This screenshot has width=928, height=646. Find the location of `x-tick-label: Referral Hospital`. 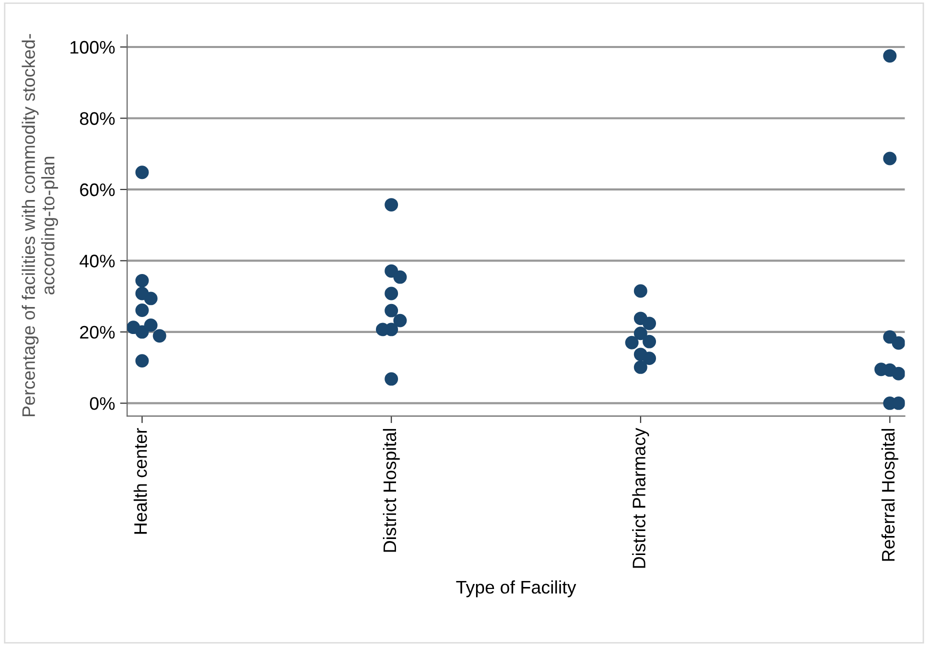

x-tick-label: Referral Hospital is located at coordinates (889, 495).